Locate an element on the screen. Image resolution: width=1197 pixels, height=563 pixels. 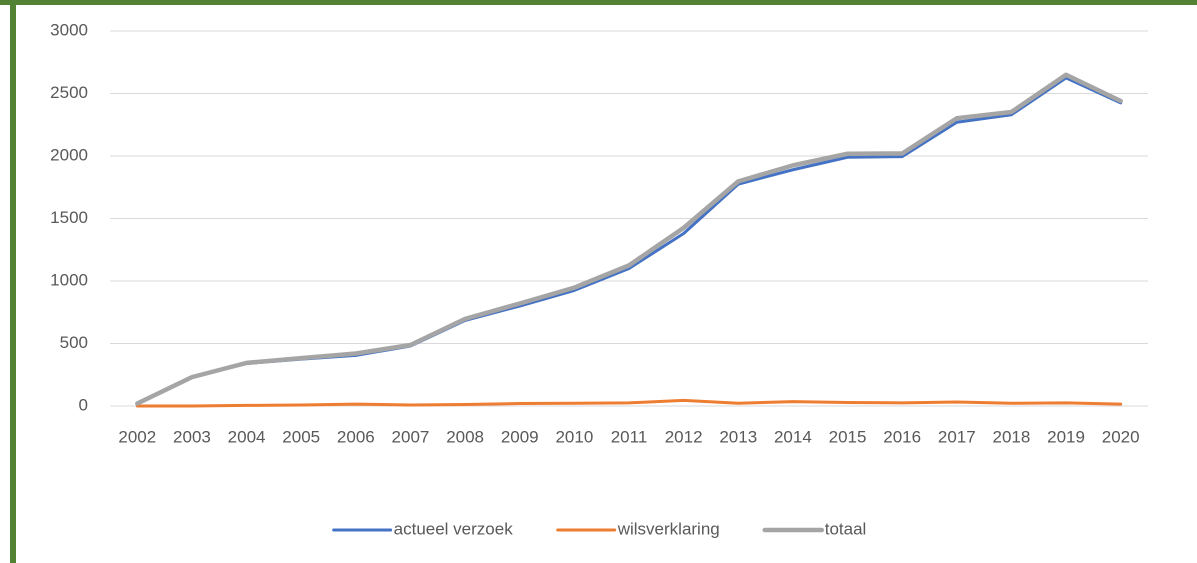
legend-label: wilsverklaring is located at coordinates (668, 528).